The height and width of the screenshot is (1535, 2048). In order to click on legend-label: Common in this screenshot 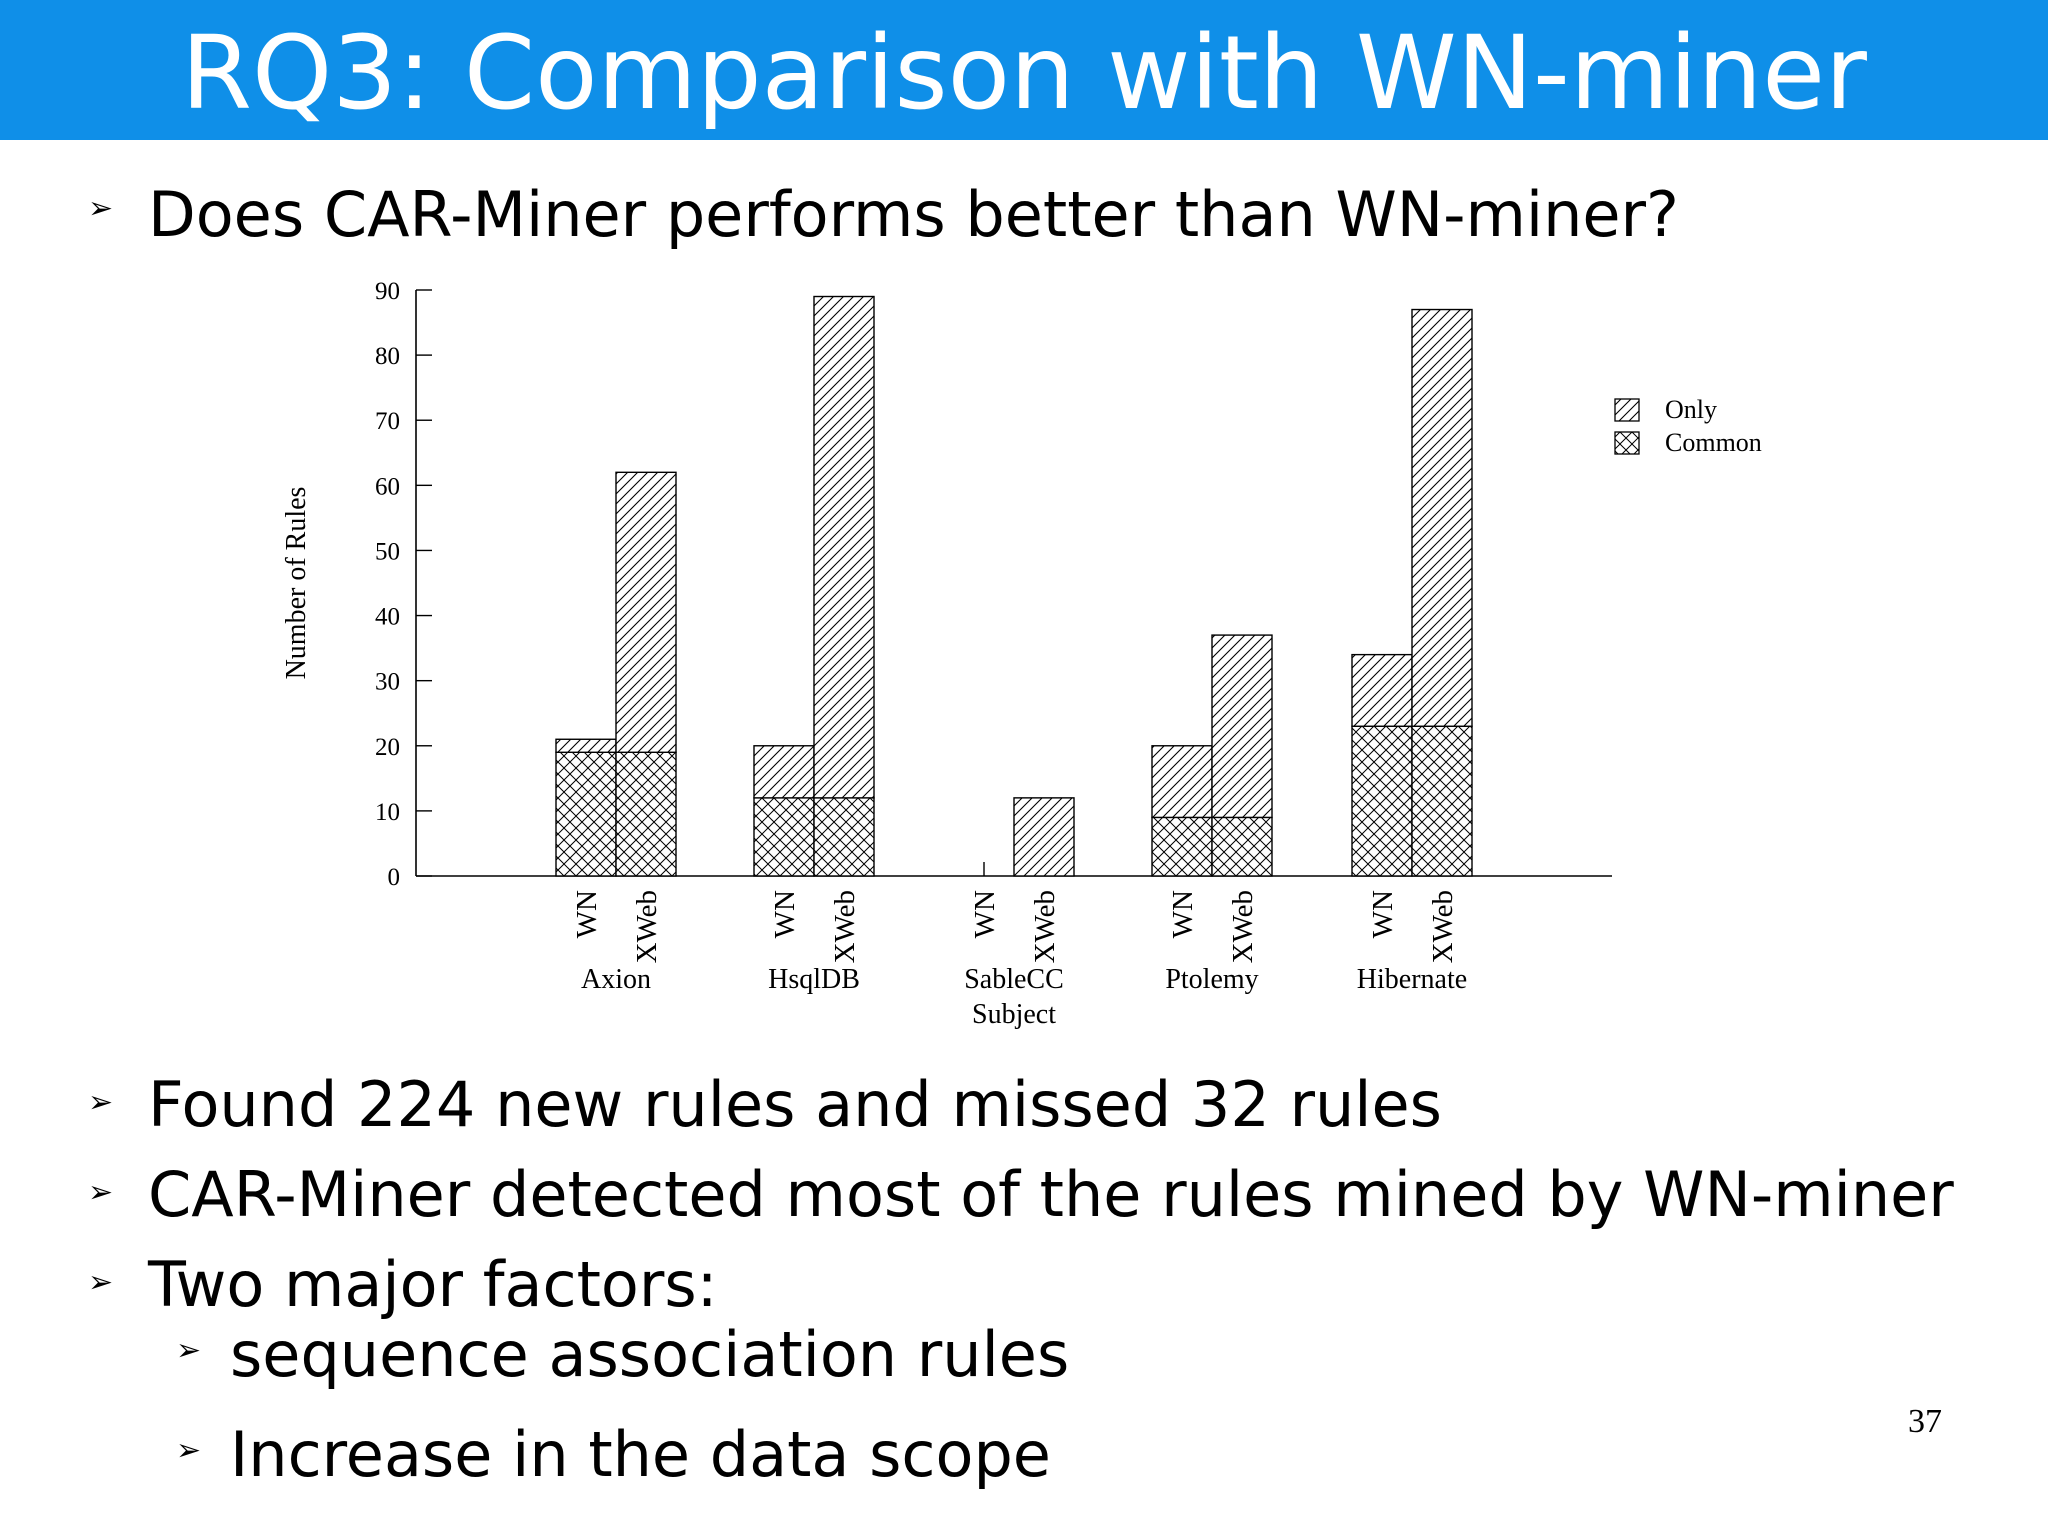, I will do `click(1713, 442)`.